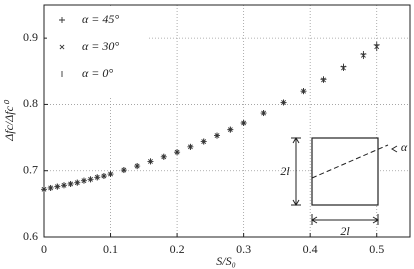 The width and height of the screenshot is (414, 269). I want to click on x-tick-label: 0, so click(44, 249).